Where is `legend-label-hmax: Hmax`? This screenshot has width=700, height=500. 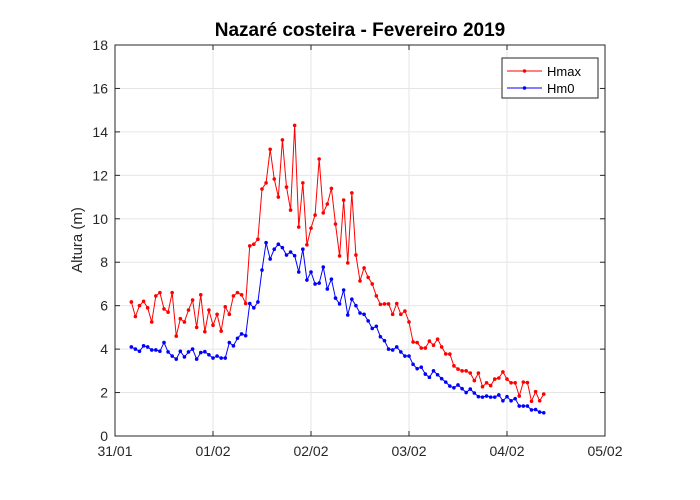 legend-label-hmax: Hmax is located at coordinates (564, 71).